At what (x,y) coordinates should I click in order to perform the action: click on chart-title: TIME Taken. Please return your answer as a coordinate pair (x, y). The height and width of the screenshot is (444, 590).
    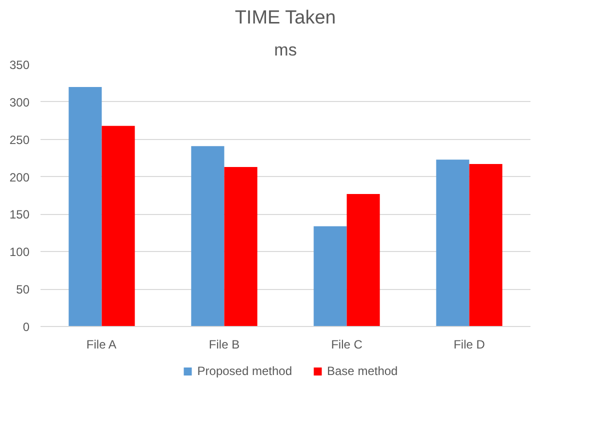
    Looking at the image, I should click on (285, 18).